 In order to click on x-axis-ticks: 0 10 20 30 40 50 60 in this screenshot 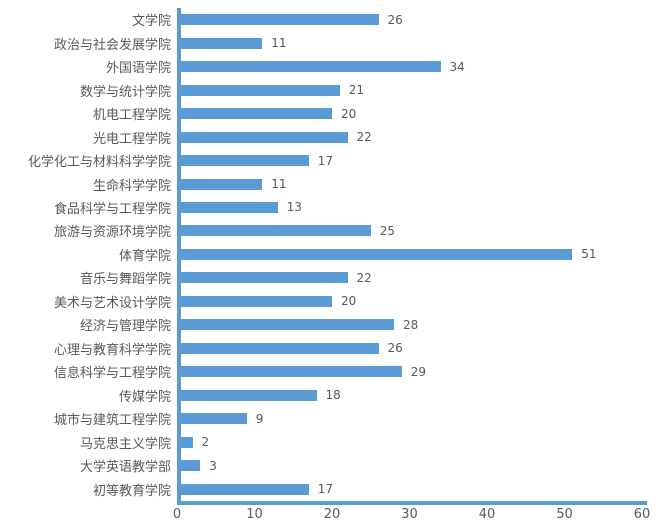, I will do `click(411, 517)`.